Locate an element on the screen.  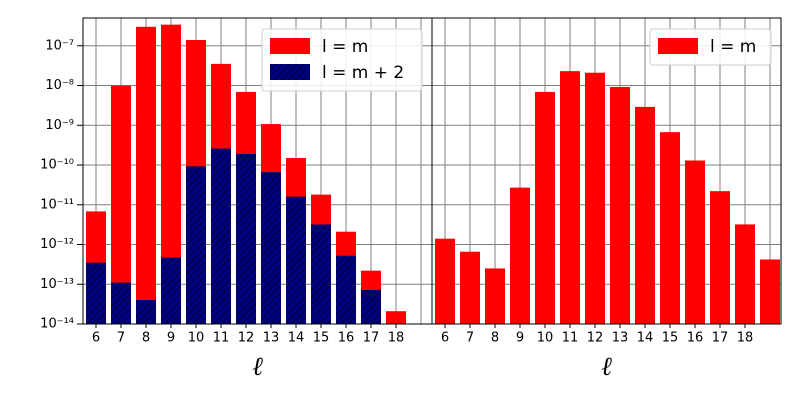
legend-label: l = m + 2 is located at coordinates (363, 73).